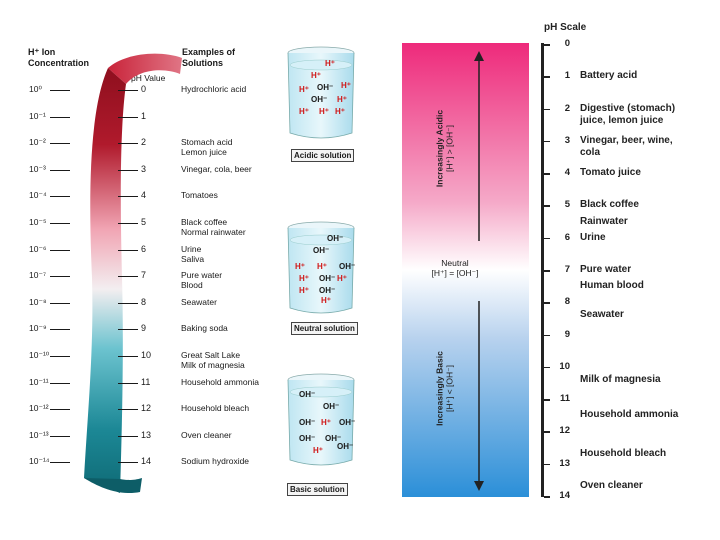  What do you see at coordinates (611, 486) in the screenshot?
I see `ph-scale-example-line: Oven cleaner` at bounding box center [611, 486].